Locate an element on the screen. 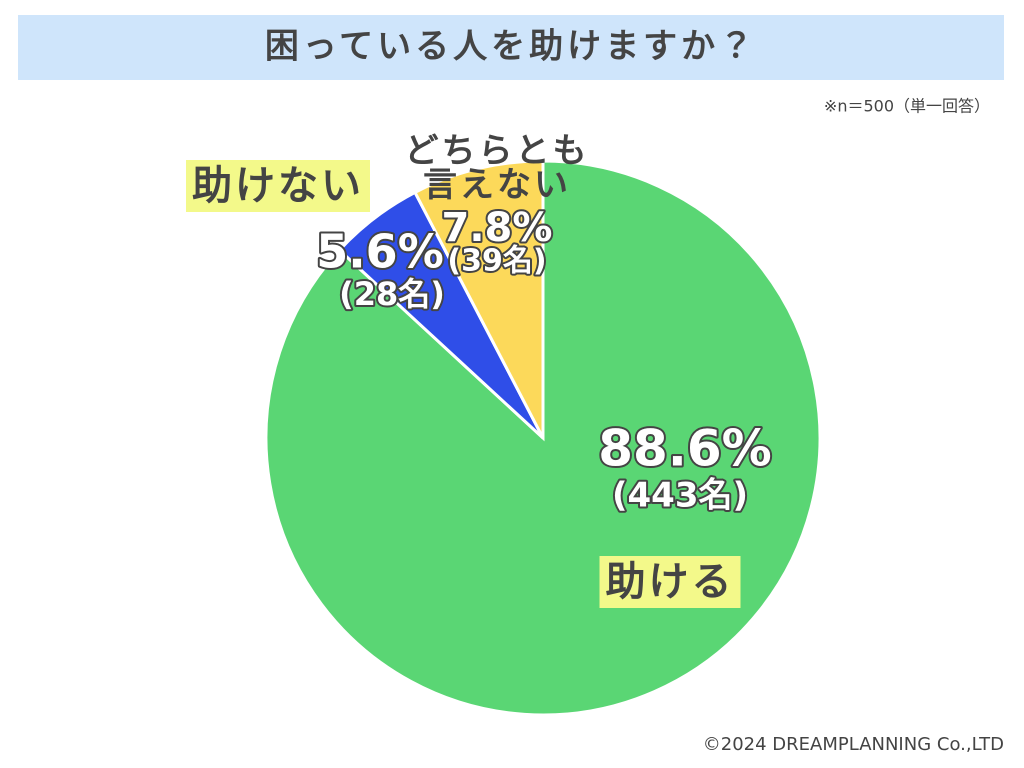  count-label: (28名) is located at coordinates (392, 294).